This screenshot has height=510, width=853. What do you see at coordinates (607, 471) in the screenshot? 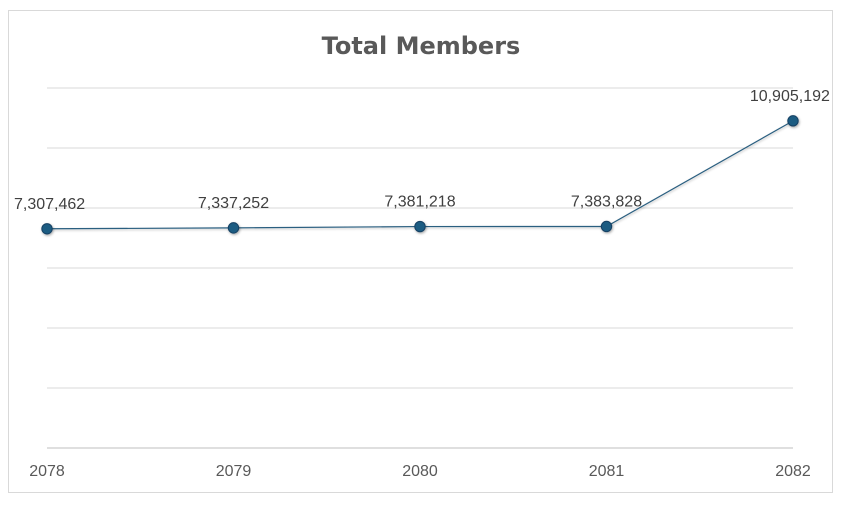
I see `x-tick-label: 2081` at bounding box center [607, 471].